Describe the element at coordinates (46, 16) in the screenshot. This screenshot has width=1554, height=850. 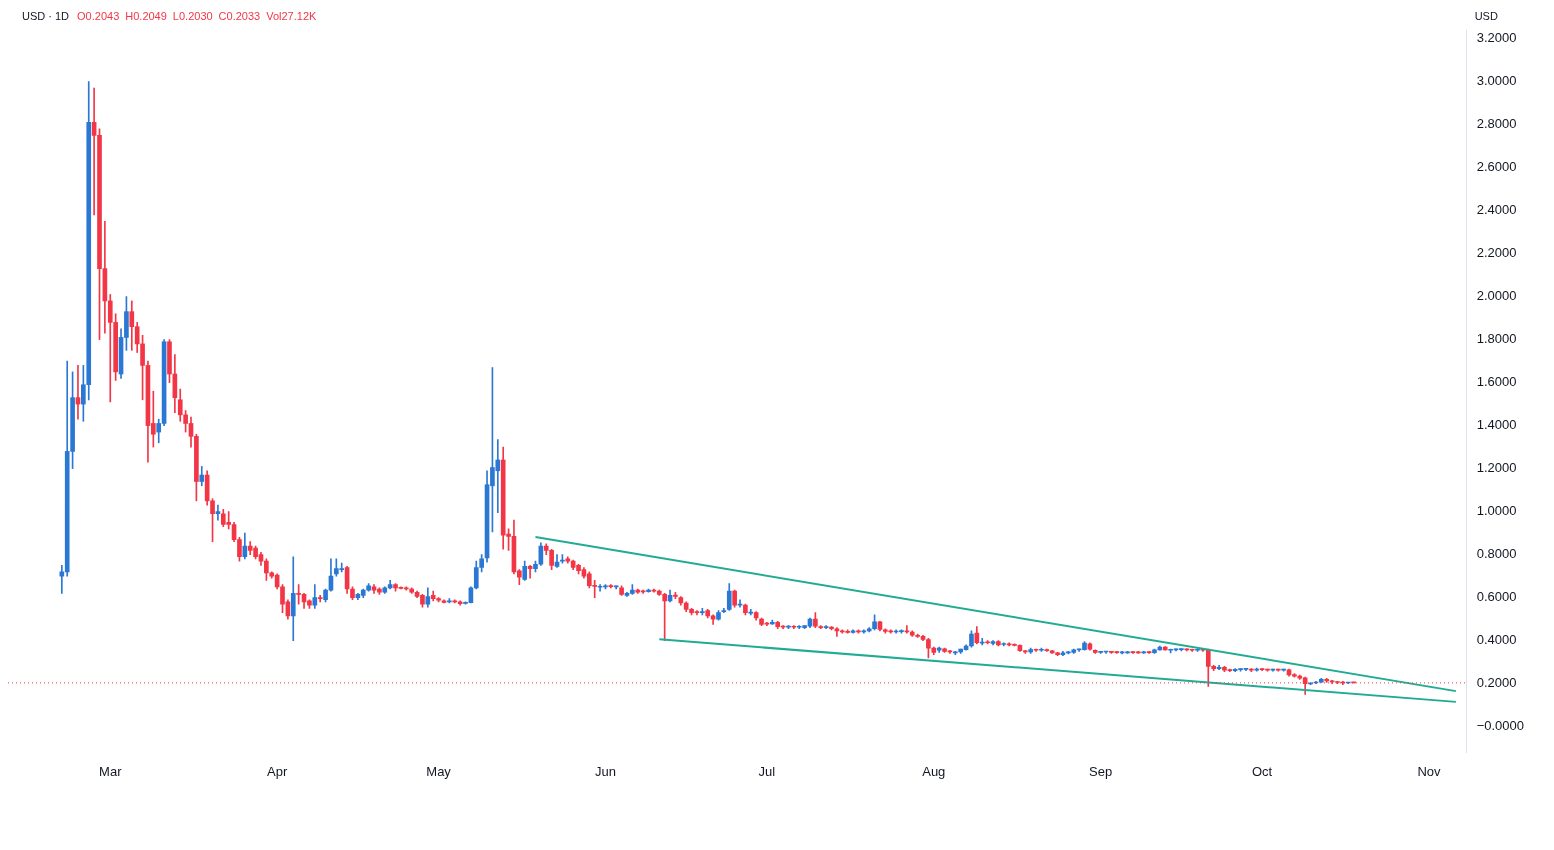
I see `chart-title: USD · 1D` at that location.